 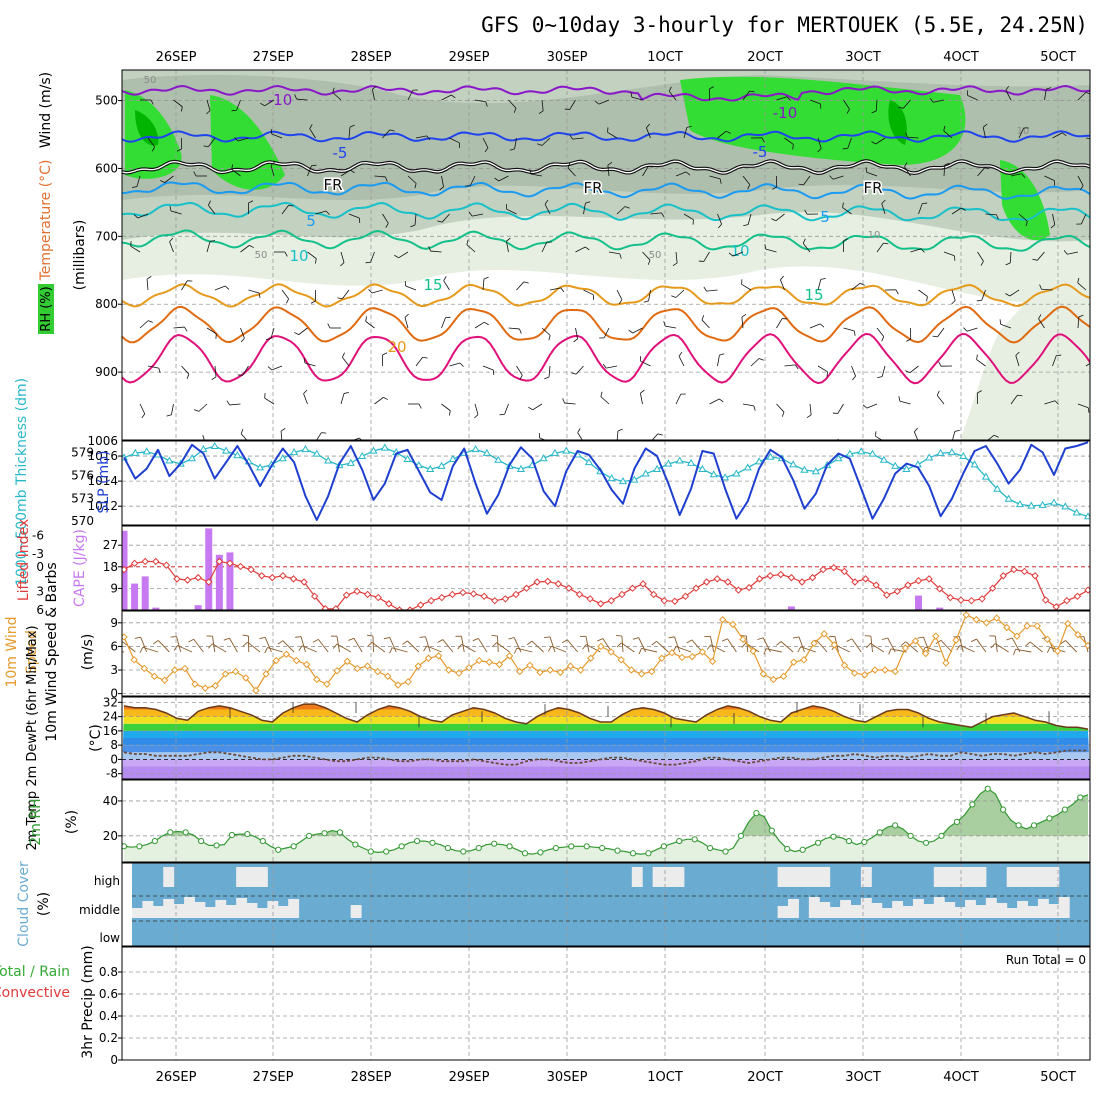 I want to click on panel-body, so click(x=606, y=483).